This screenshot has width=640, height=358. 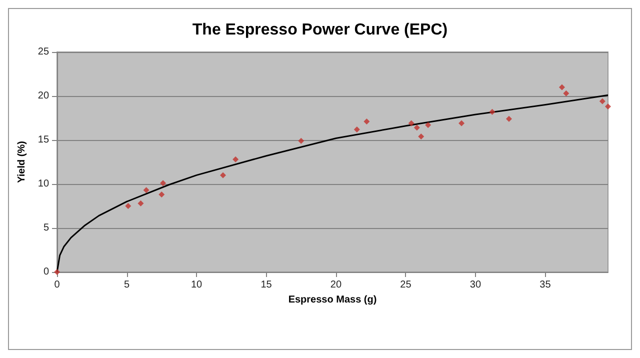 I want to click on x-tick-label: 35, so click(x=546, y=285).